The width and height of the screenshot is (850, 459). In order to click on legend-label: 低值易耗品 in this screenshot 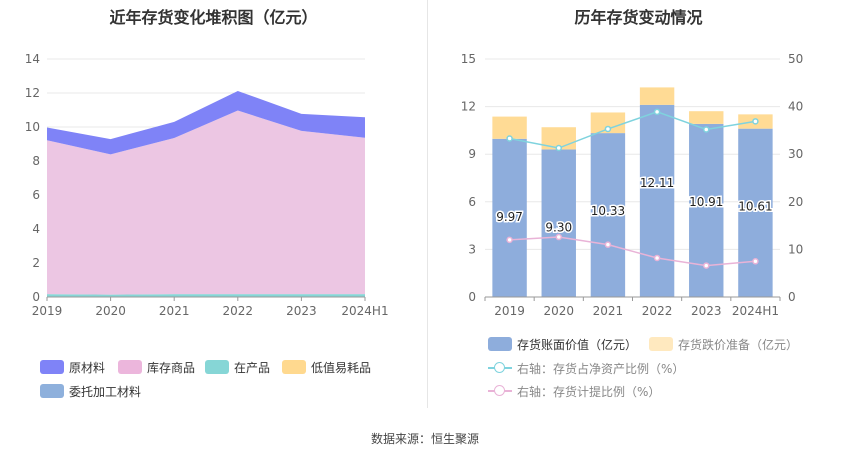, I will do `click(341, 367)`.